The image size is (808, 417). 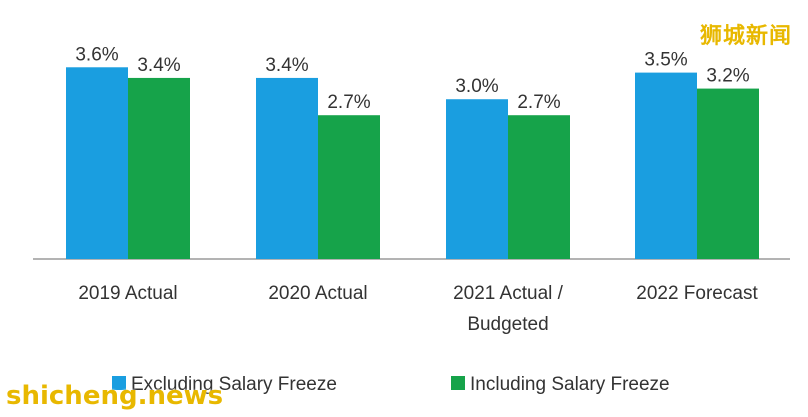 What do you see at coordinates (115, 396) in the screenshot?
I see `watermark-en: shicheng.news` at bounding box center [115, 396].